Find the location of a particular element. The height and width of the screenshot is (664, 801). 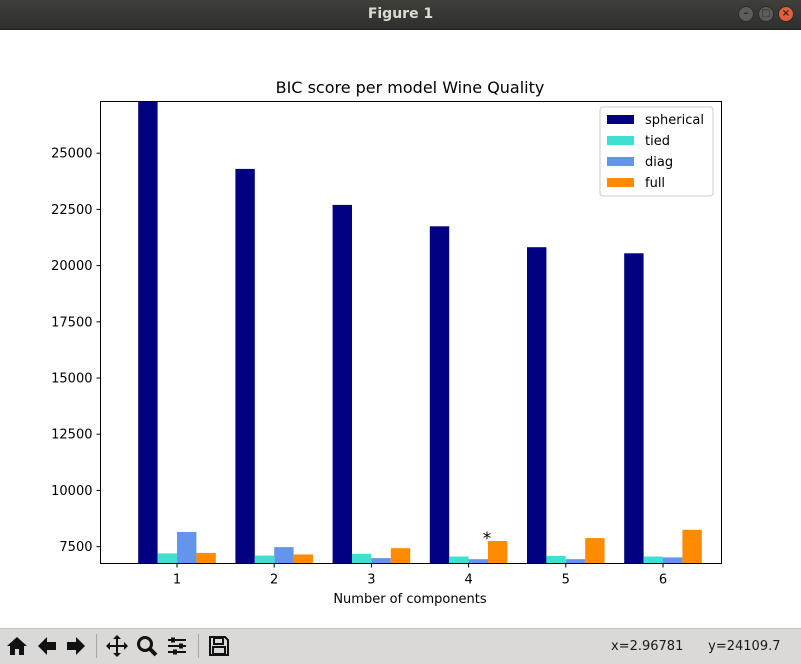

window-titlebar: Figure 1 – □ × is located at coordinates (400, 15).